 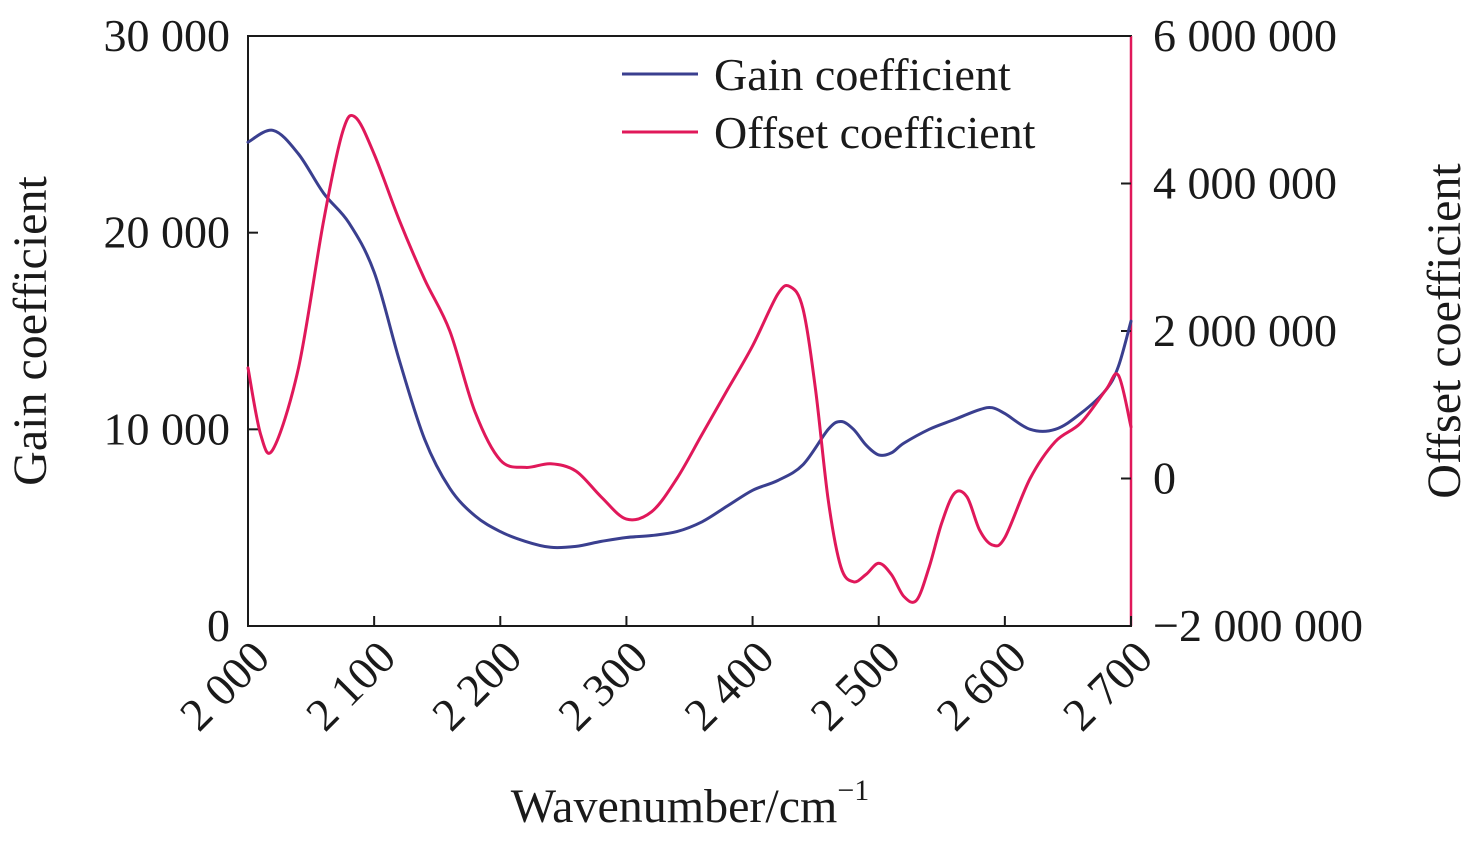 I want to click on x-axis-title-main: Wavenumber/cm, so click(x=674, y=806).